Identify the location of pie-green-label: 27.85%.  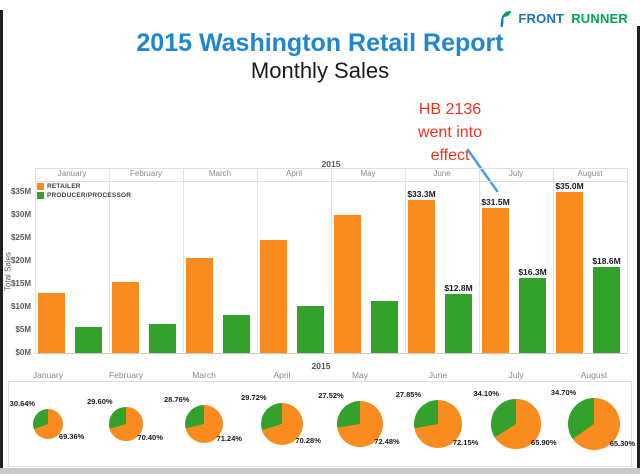
(408, 394).